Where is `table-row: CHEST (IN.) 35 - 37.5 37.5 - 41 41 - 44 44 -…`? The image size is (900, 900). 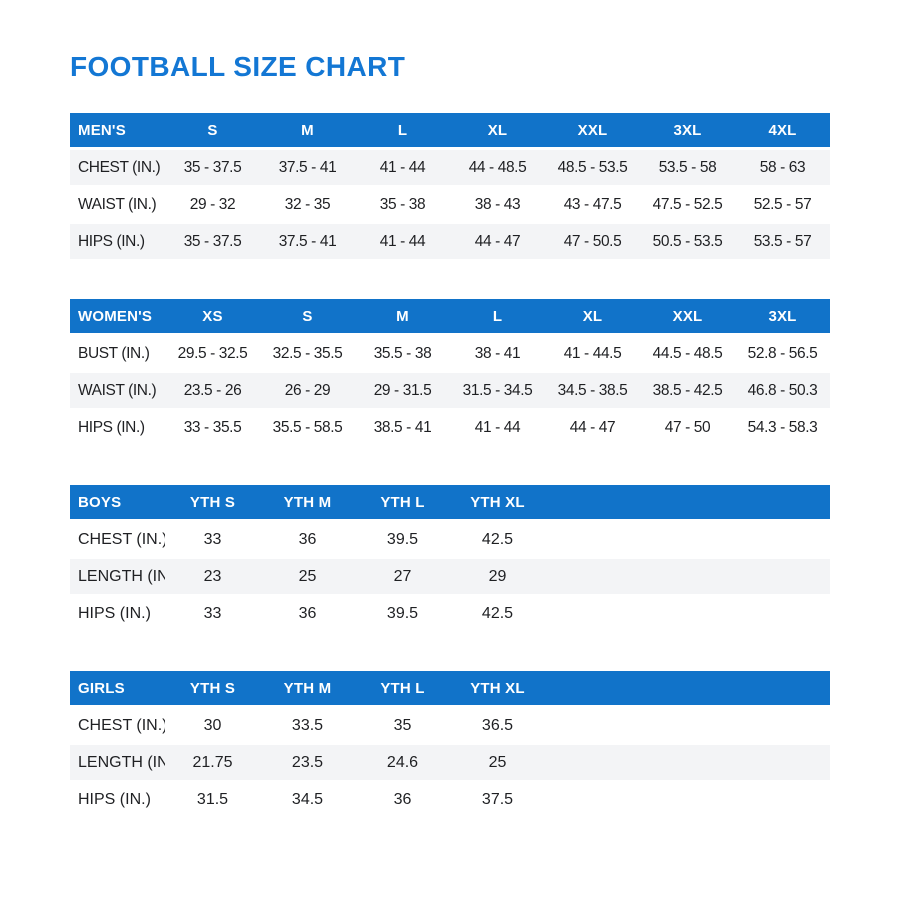
table-row: CHEST (IN.) 35 - 37.5 37.5 - 41 41 - 44 44 -… is located at coordinates (450, 167).